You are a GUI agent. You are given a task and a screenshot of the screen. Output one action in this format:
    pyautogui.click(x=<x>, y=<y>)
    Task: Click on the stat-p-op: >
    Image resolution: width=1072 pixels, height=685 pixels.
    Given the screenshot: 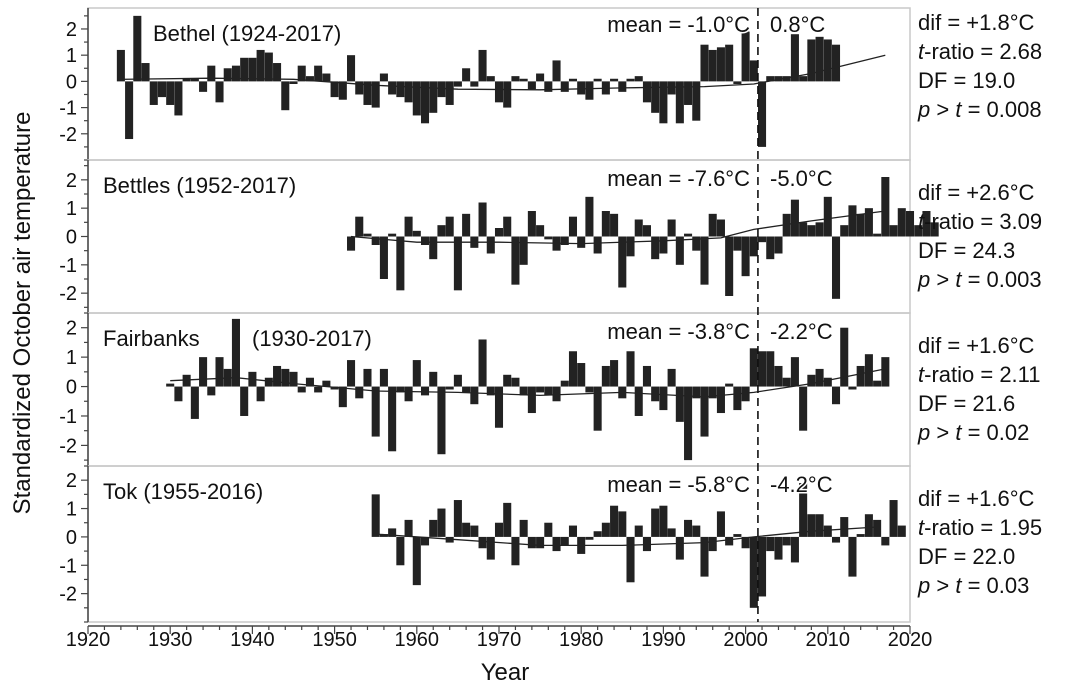 What is the action you would take?
    pyautogui.click(x=943, y=585)
    